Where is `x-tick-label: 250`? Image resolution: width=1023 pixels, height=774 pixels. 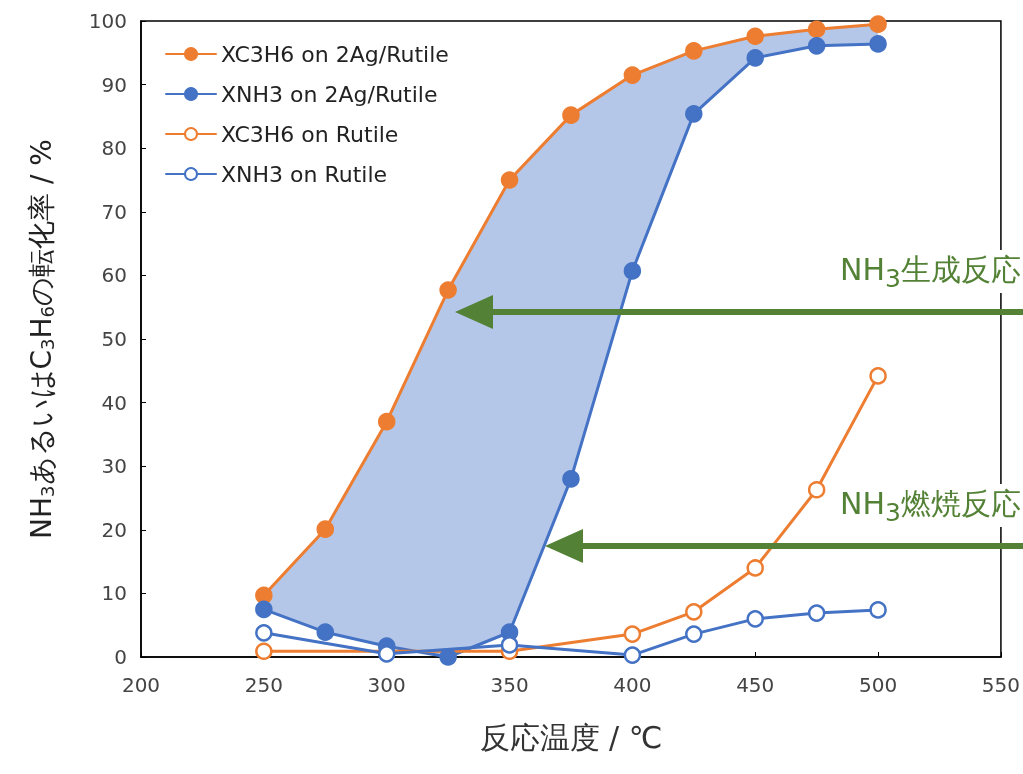
x-tick-label: 250 is located at coordinates (263, 685).